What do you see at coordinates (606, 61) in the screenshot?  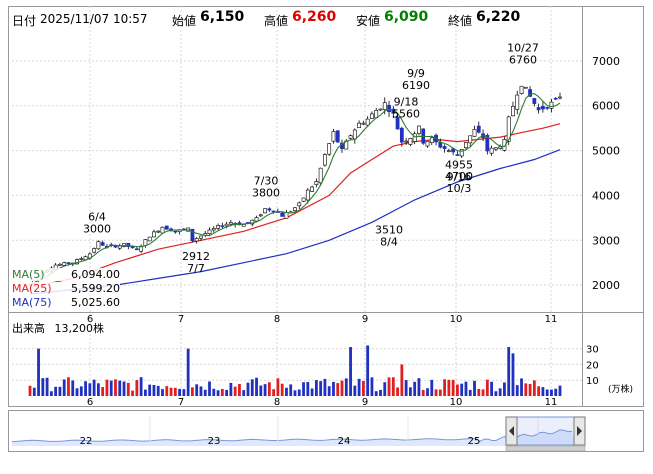 I see `price-tick-label: 7000` at bounding box center [606, 61].